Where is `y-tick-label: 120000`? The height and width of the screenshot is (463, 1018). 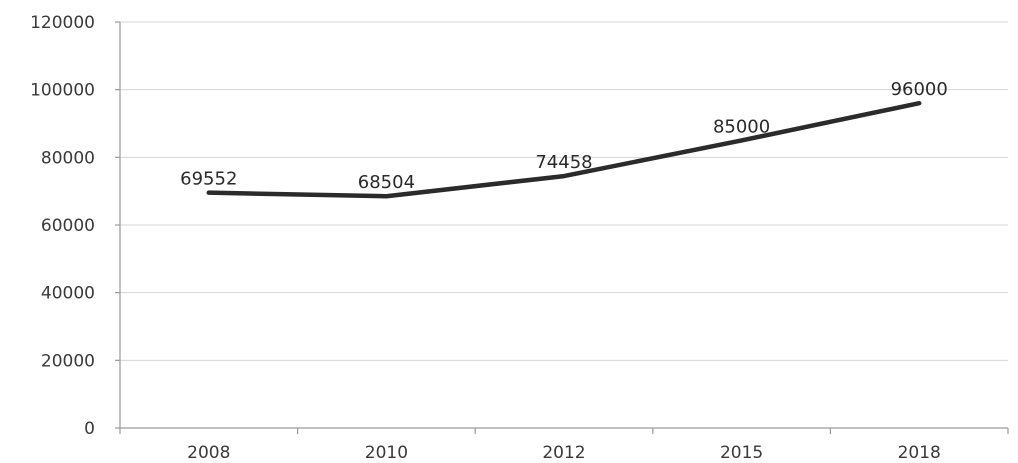
y-tick-label: 120000 is located at coordinates (62, 23).